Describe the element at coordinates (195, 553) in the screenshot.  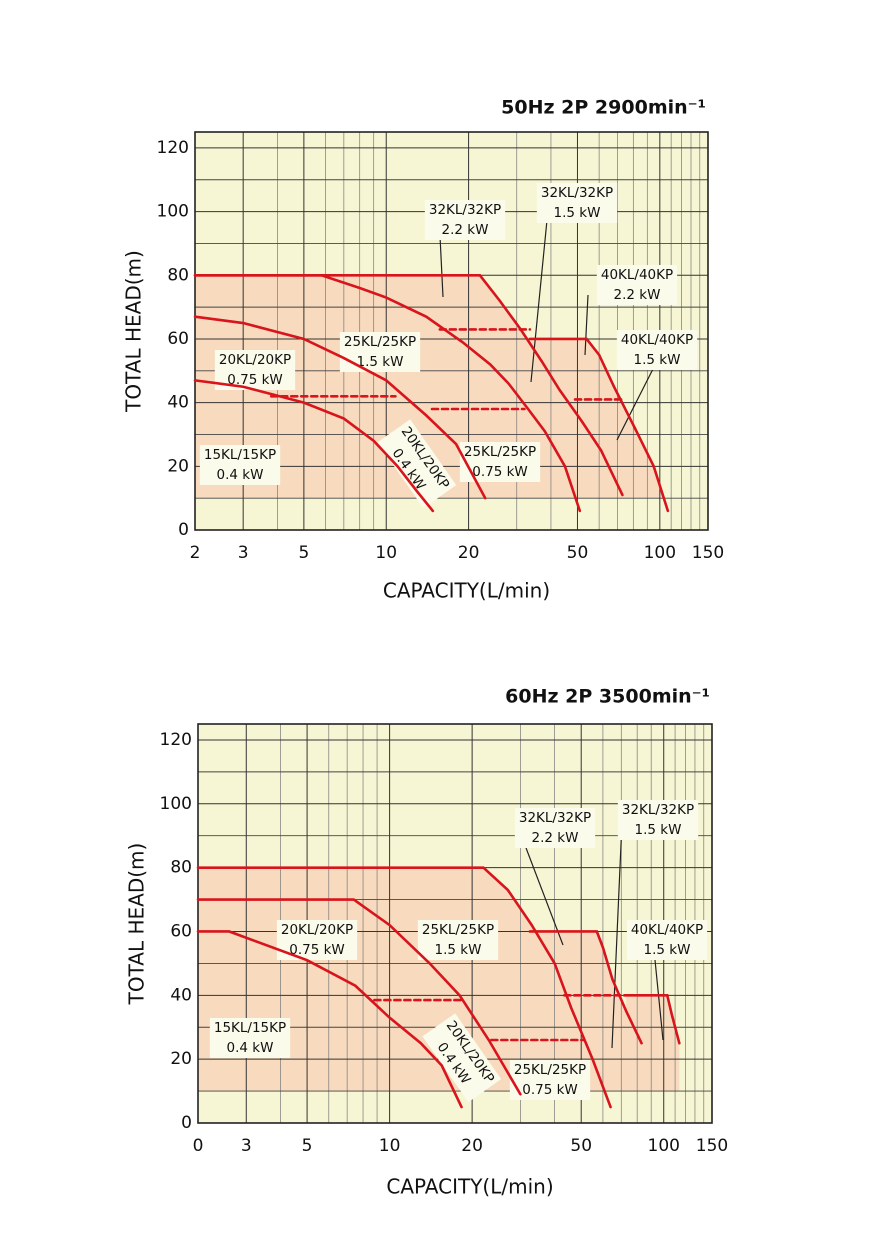
I see `x-tick-label: 2` at that location.